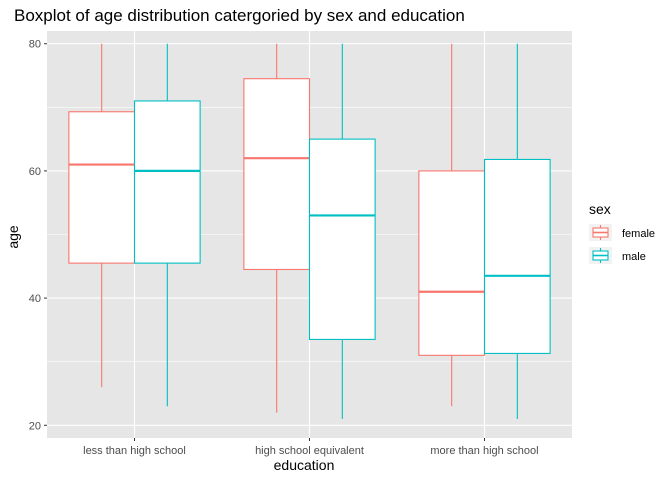  Describe the element at coordinates (38, 235) in the screenshot. I see `y-axis: 20 40 60 80` at that location.